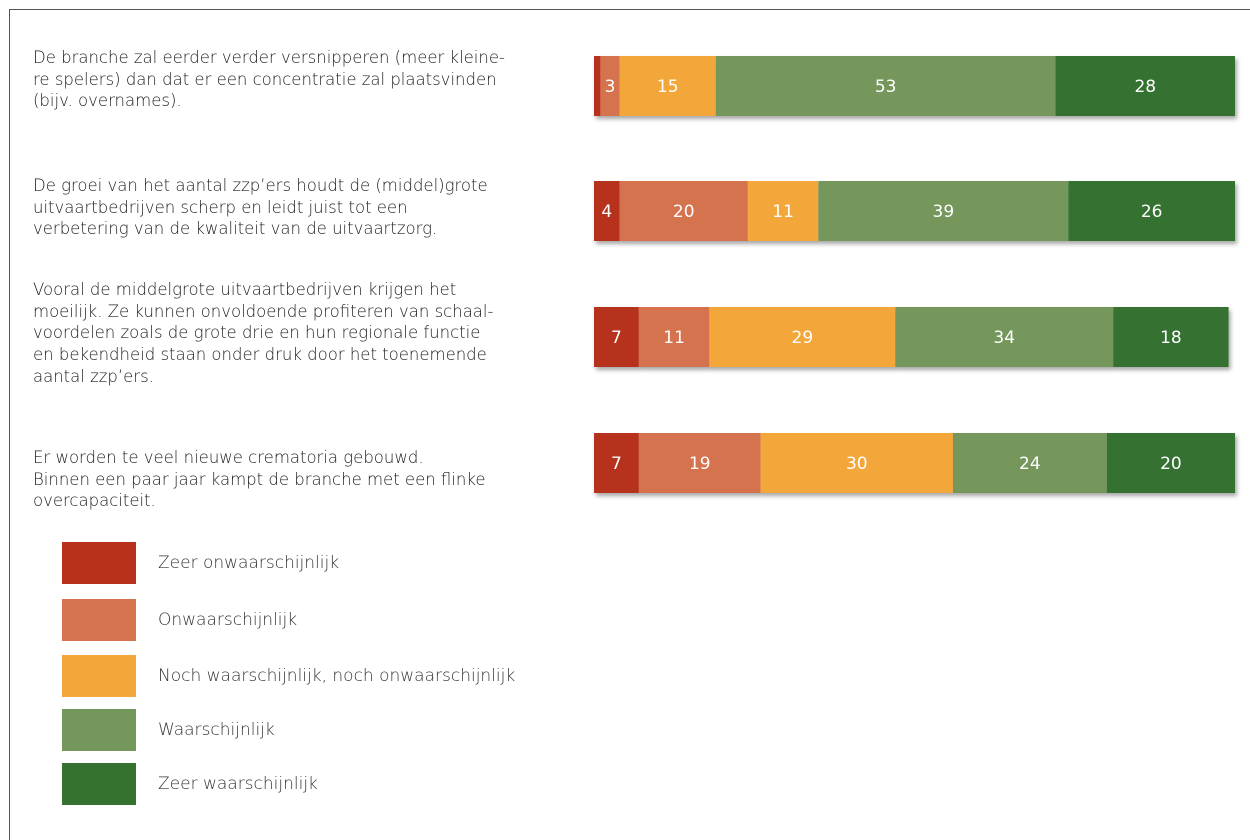 This screenshot has width=1250, height=840. I want to click on data-label: 39, so click(944, 212).